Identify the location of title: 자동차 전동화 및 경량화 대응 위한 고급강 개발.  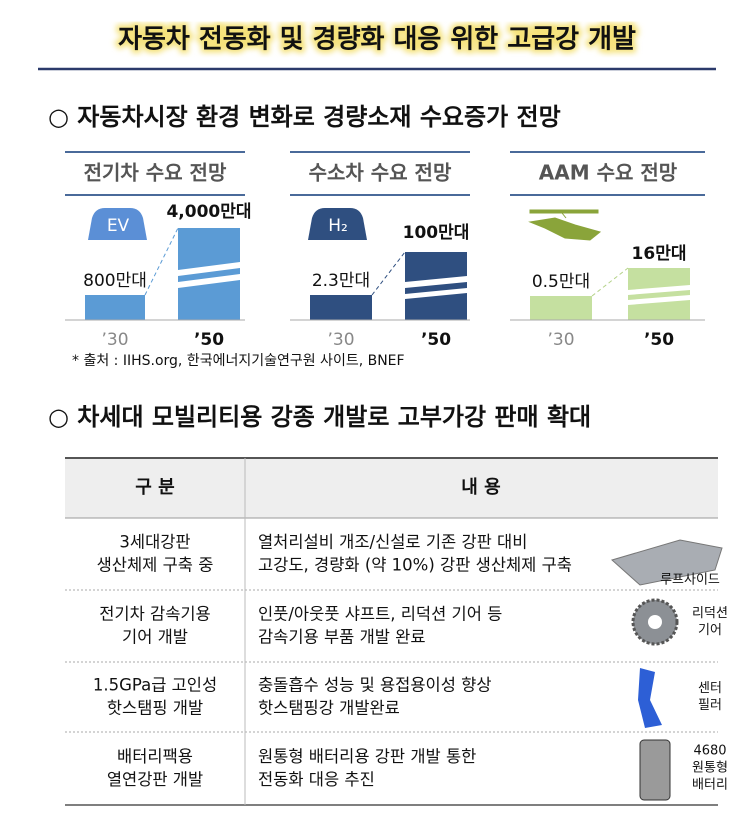
(377, 40).